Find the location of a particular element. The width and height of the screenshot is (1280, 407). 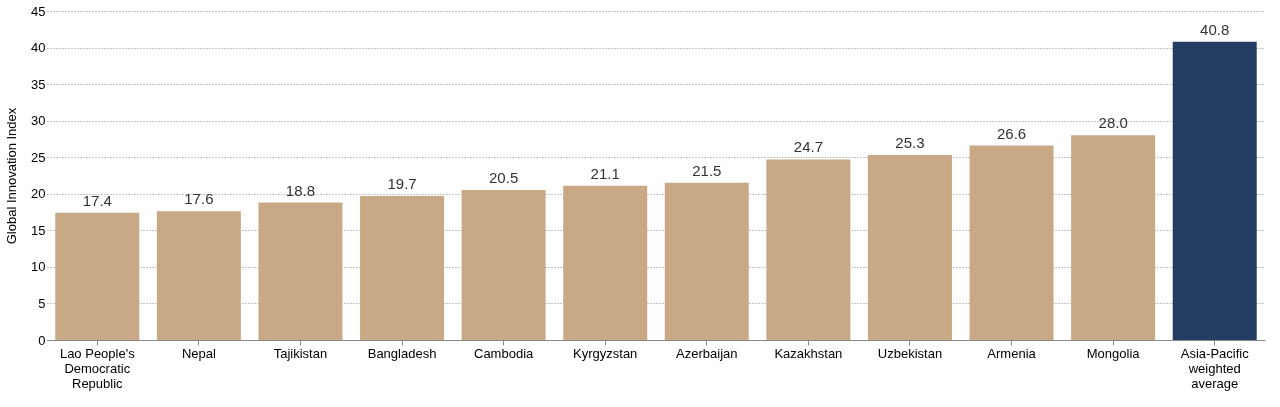

y-tick-label: 5 is located at coordinates (42, 303).